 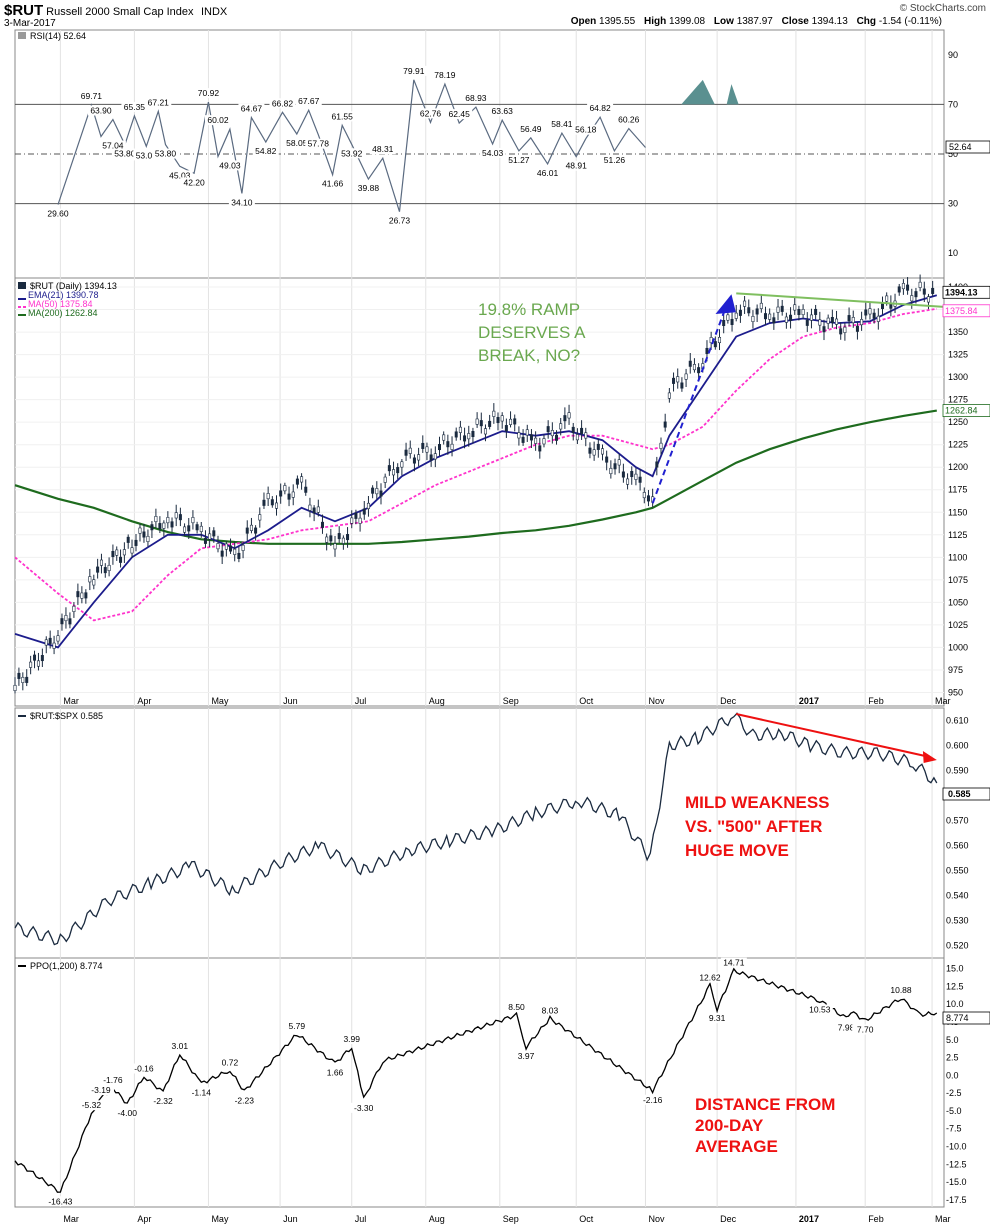 What do you see at coordinates (414, 71) in the screenshot?
I see `rsi-label-text: 79.91` at bounding box center [414, 71].